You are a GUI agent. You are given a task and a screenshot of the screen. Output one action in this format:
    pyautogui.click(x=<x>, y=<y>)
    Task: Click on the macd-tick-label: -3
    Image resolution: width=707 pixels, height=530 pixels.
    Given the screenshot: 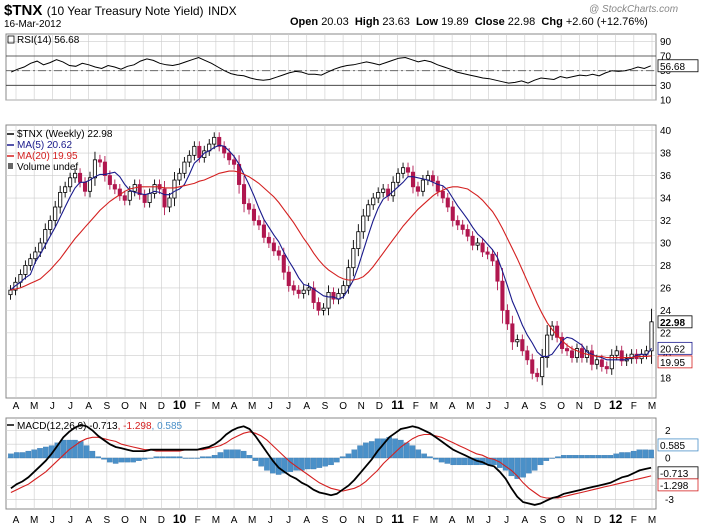 What is the action you would take?
    pyautogui.click(x=669, y=500)
    